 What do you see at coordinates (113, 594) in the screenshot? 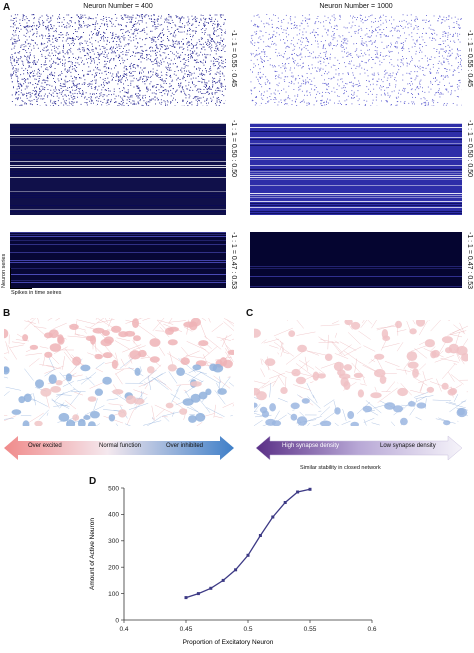
I see `y-tick-label: 100` at bounding box center [113, 594].